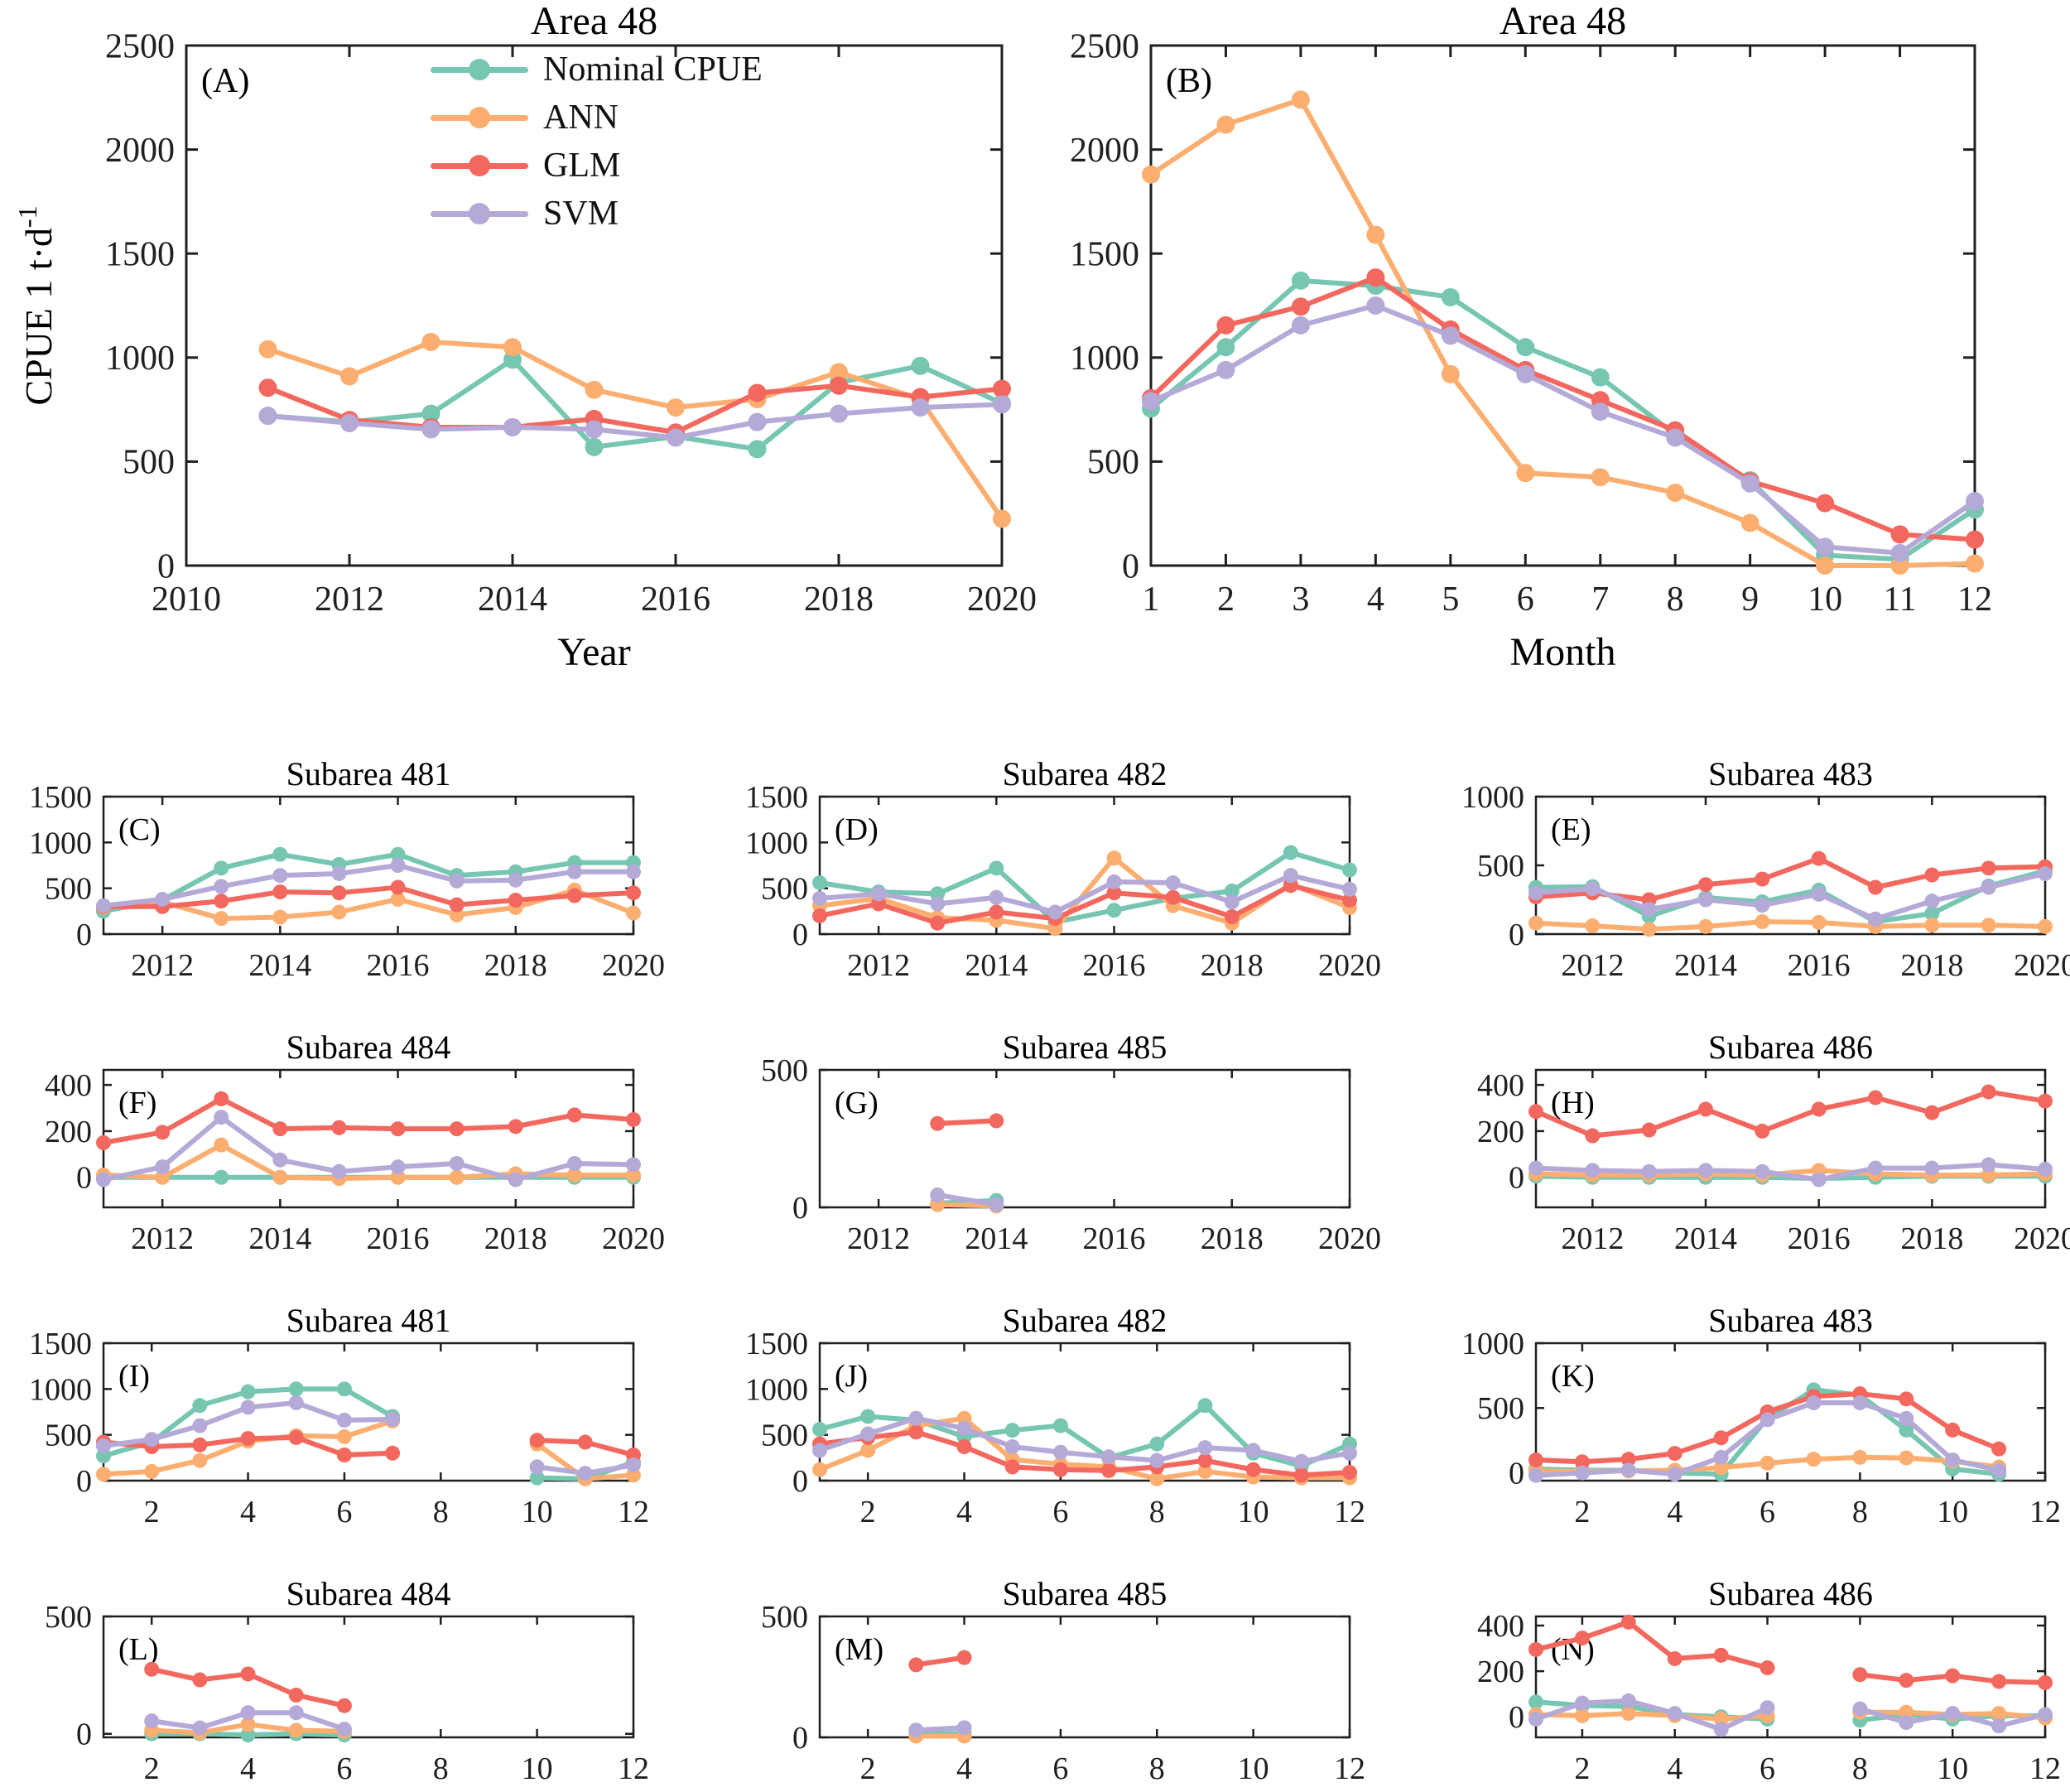 The height and width of the screenshot is (1792, 2070). I want to click on panel-title: Subarea 484, so click(368, 1594).